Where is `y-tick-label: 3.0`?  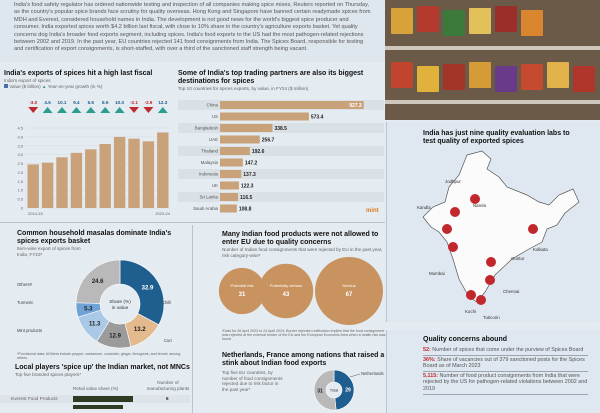
y-tick-label: 3.0 is located at coordinates (20, 154).